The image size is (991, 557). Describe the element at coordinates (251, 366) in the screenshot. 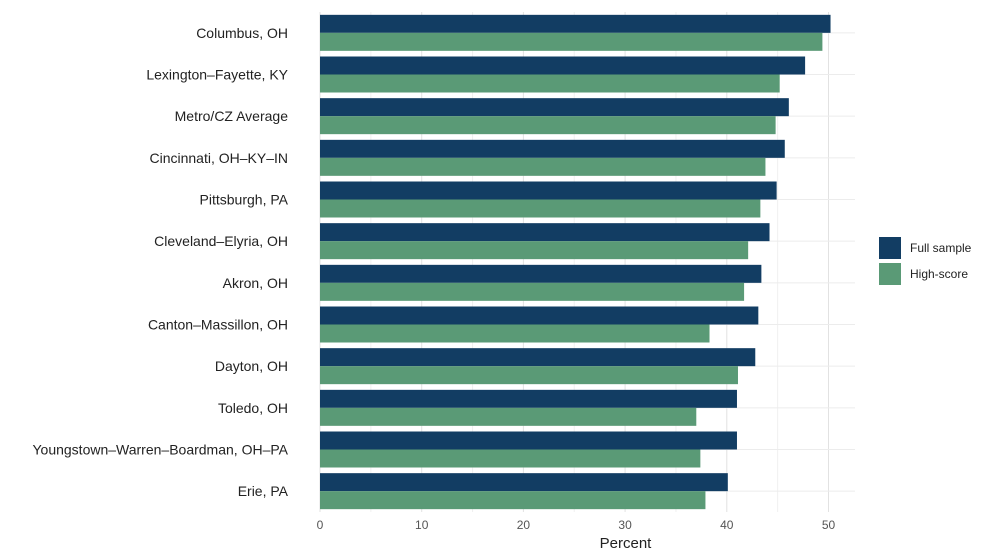

I see `category-label: Dayton, OH` at that location.